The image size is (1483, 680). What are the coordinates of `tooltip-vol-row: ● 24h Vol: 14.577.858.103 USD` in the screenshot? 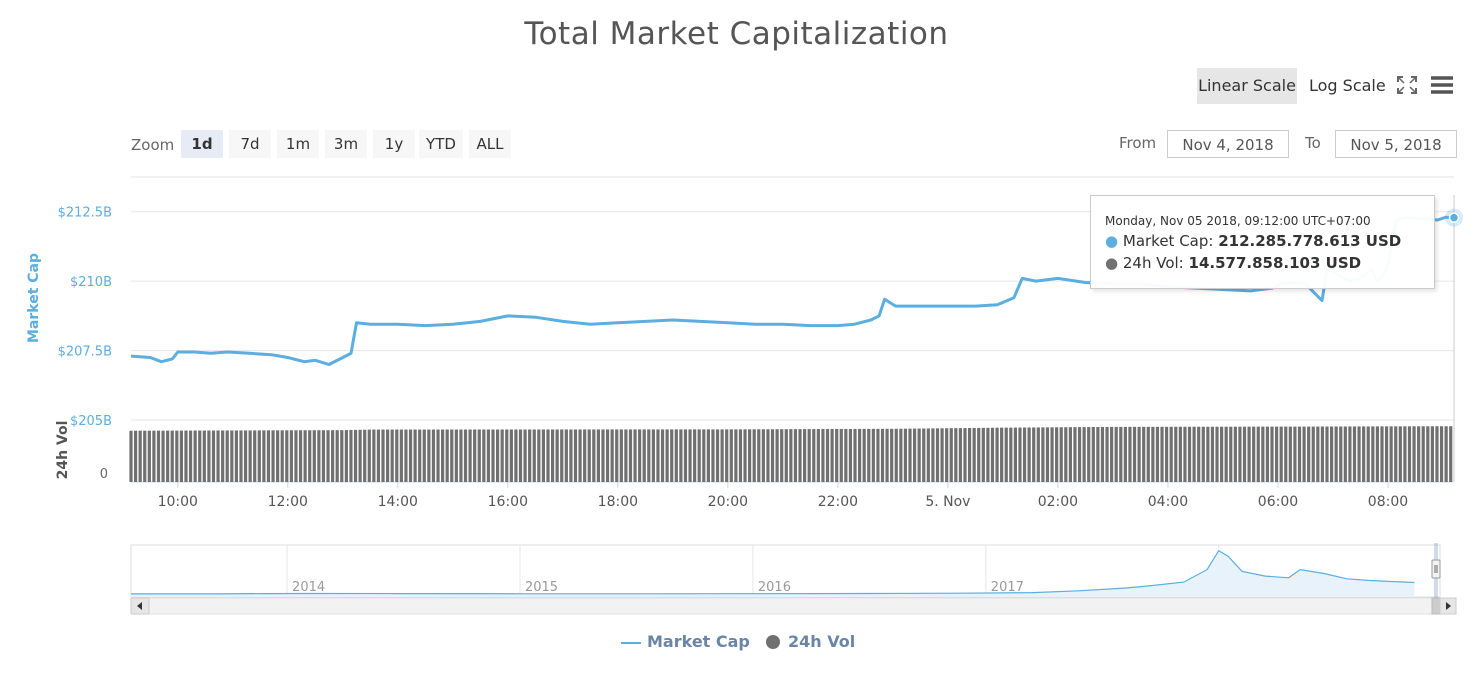 It's located at (1233, 263).